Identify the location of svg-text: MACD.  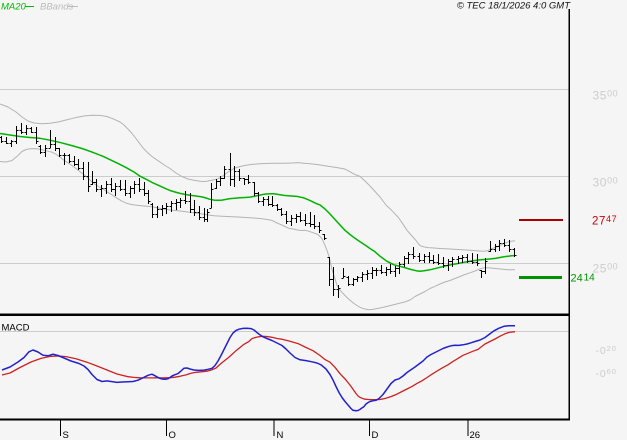
(16, 328).